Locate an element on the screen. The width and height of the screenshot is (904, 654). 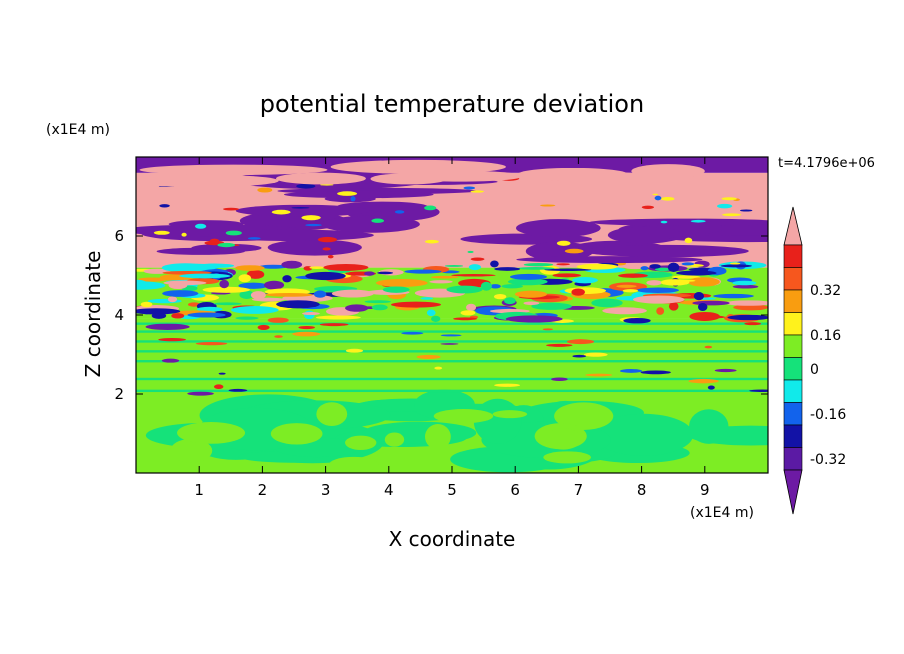
colorbar-label: -0.32 is located at coordinates (828, 460).